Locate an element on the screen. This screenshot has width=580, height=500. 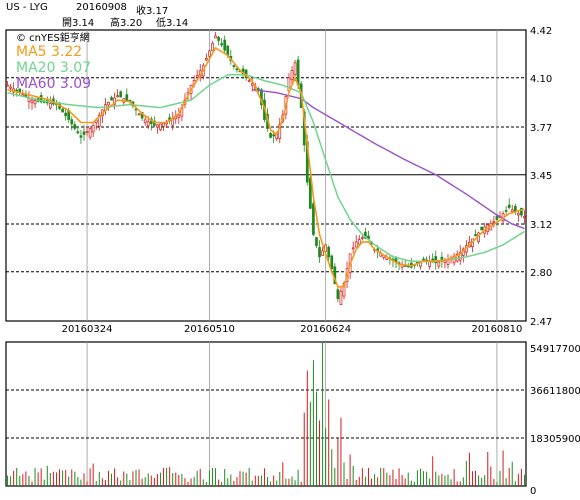
volume-y-tick-label: 18305900 is located at coordinates (555, 439).